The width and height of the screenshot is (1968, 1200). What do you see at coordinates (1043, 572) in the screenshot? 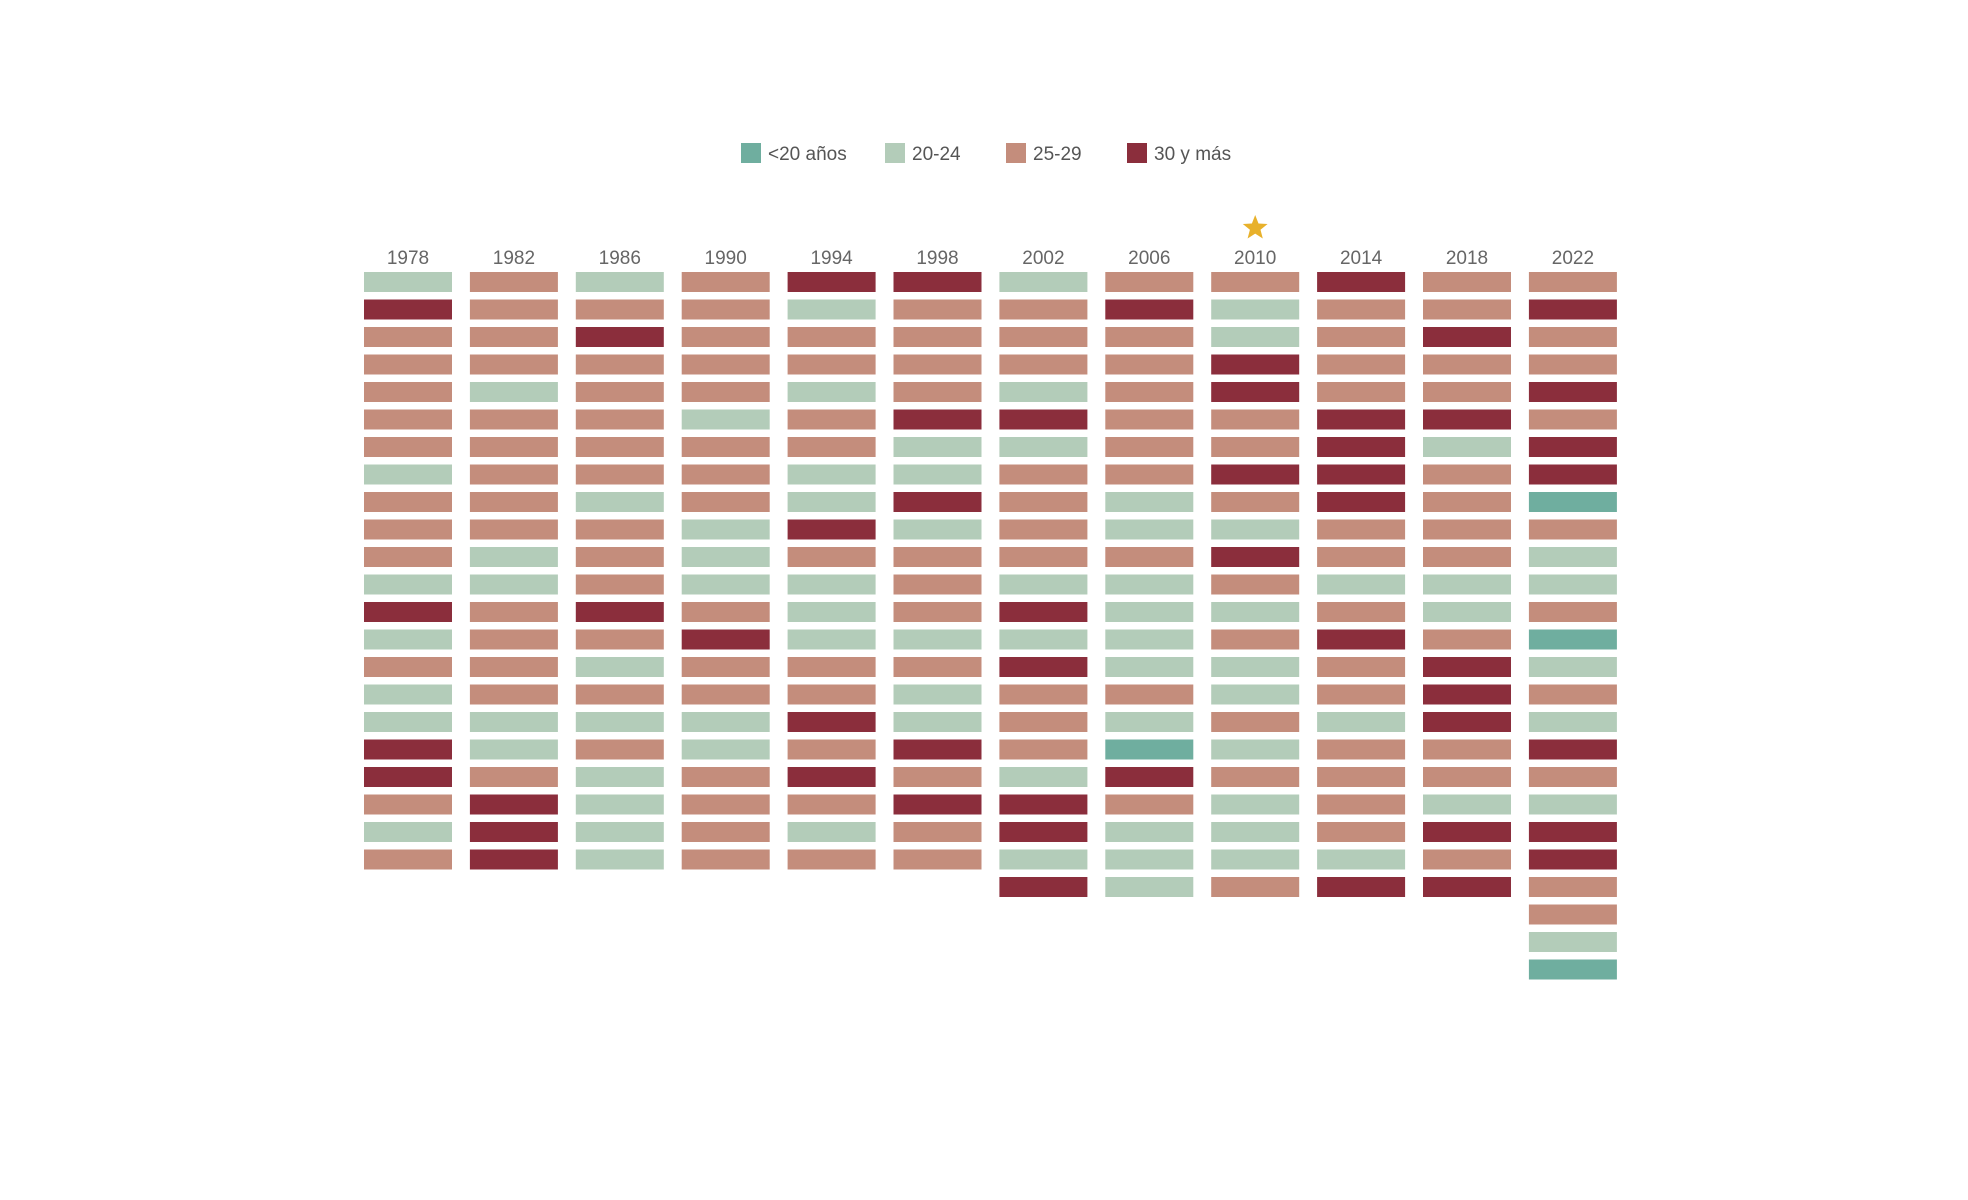
I see `column-2002: 2002` at bounding box center [1043, 572].